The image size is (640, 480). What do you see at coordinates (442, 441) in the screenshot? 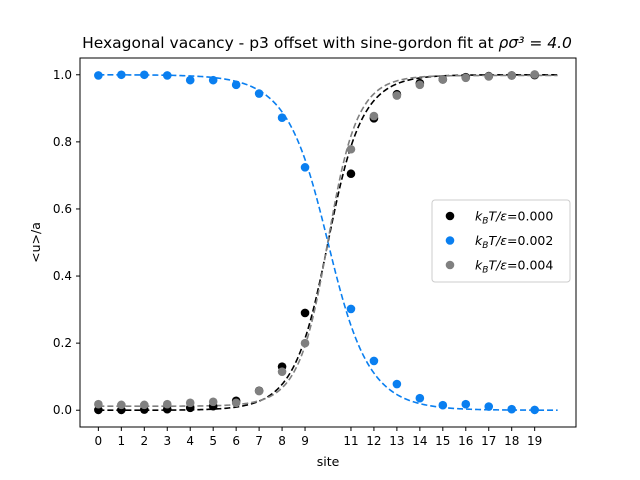
I see `x-tick-label: 15` at bounding box center [442, 441].